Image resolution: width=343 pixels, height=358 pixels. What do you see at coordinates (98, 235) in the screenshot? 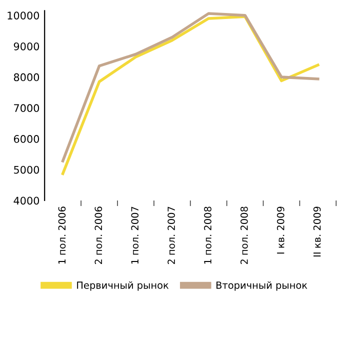
I see `x-tick-label: 2 пол. 2006` at bounding box center [98, 235].